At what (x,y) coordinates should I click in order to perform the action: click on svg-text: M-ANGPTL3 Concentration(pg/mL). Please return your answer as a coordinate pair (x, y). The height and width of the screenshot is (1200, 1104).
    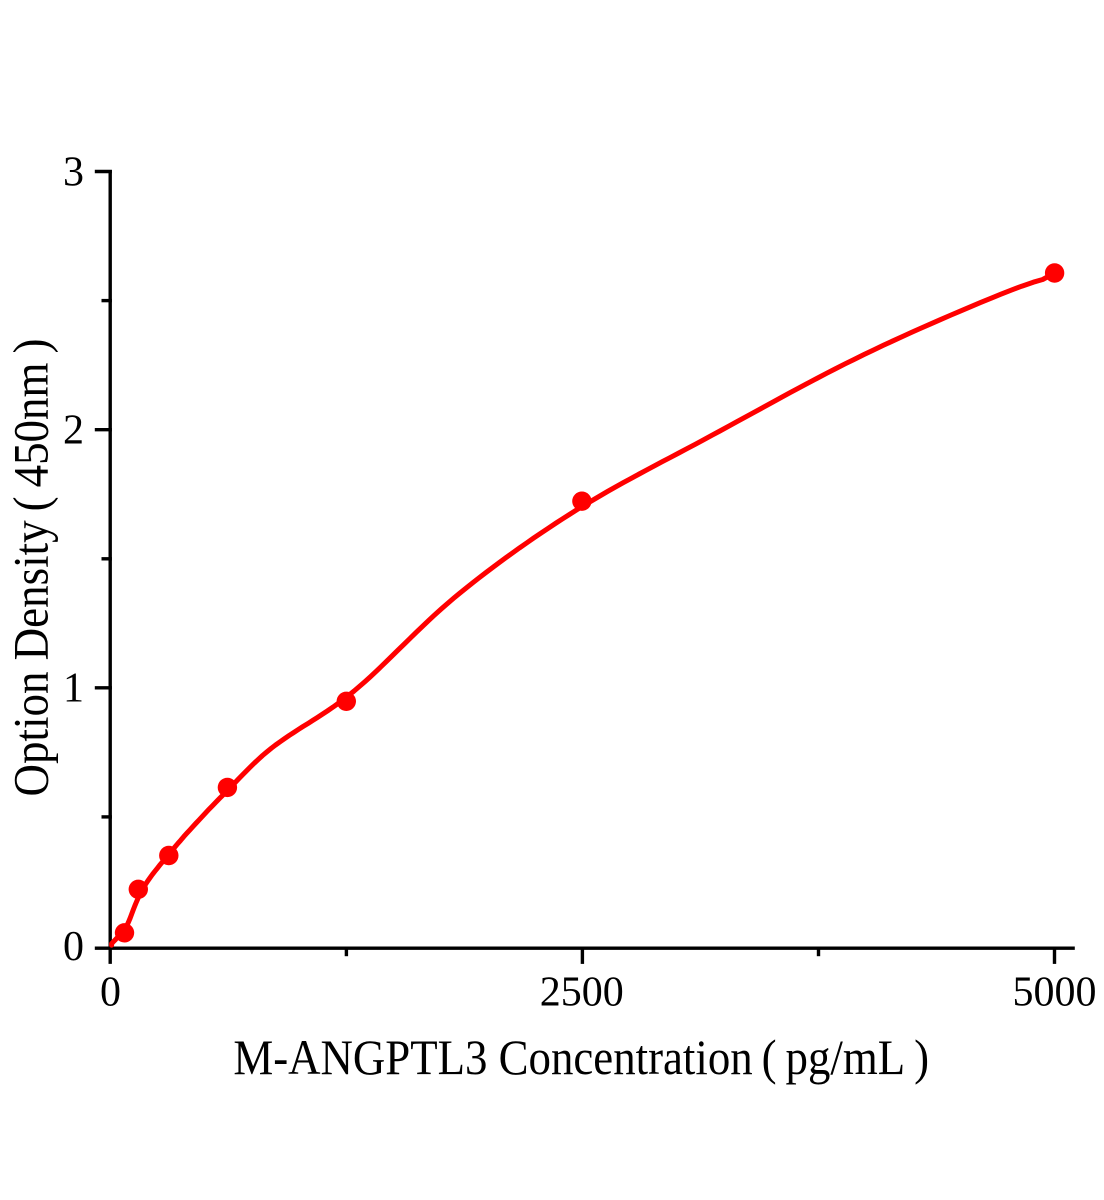
    Looking at the image, I should click on (581, 1058).